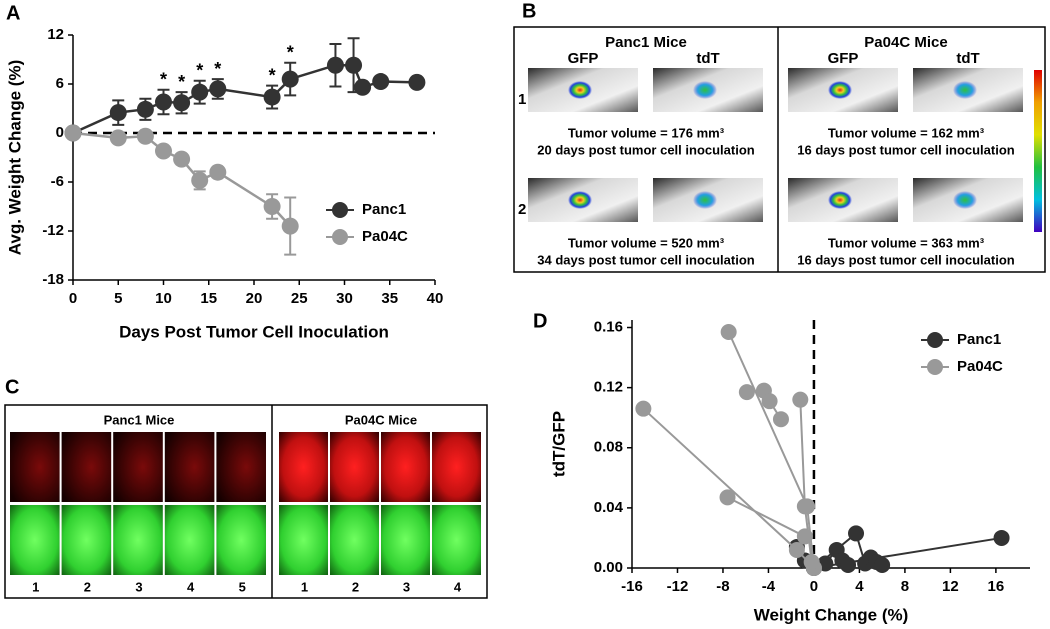  Describe the element at coordinates (950, 586) in the screenshot. I see `x-tick-label: 12` at that location.